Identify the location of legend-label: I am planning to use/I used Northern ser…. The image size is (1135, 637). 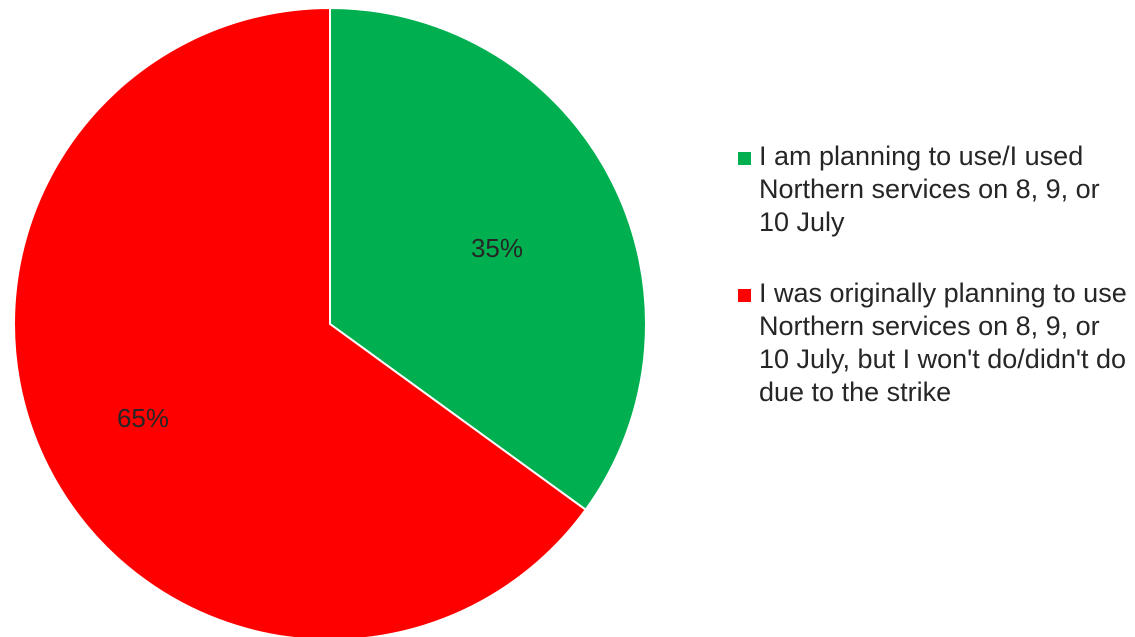
(929, 189).